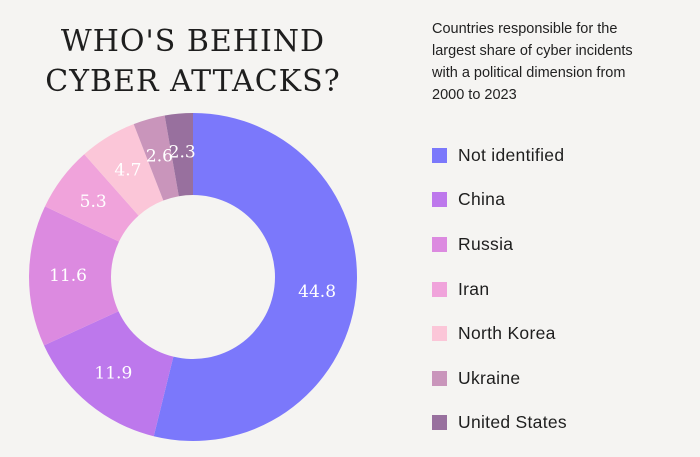  What do you see at coordinates (482, 199) in the screenshot?
I see `legend-label: China` at bounding box center [482, 199].